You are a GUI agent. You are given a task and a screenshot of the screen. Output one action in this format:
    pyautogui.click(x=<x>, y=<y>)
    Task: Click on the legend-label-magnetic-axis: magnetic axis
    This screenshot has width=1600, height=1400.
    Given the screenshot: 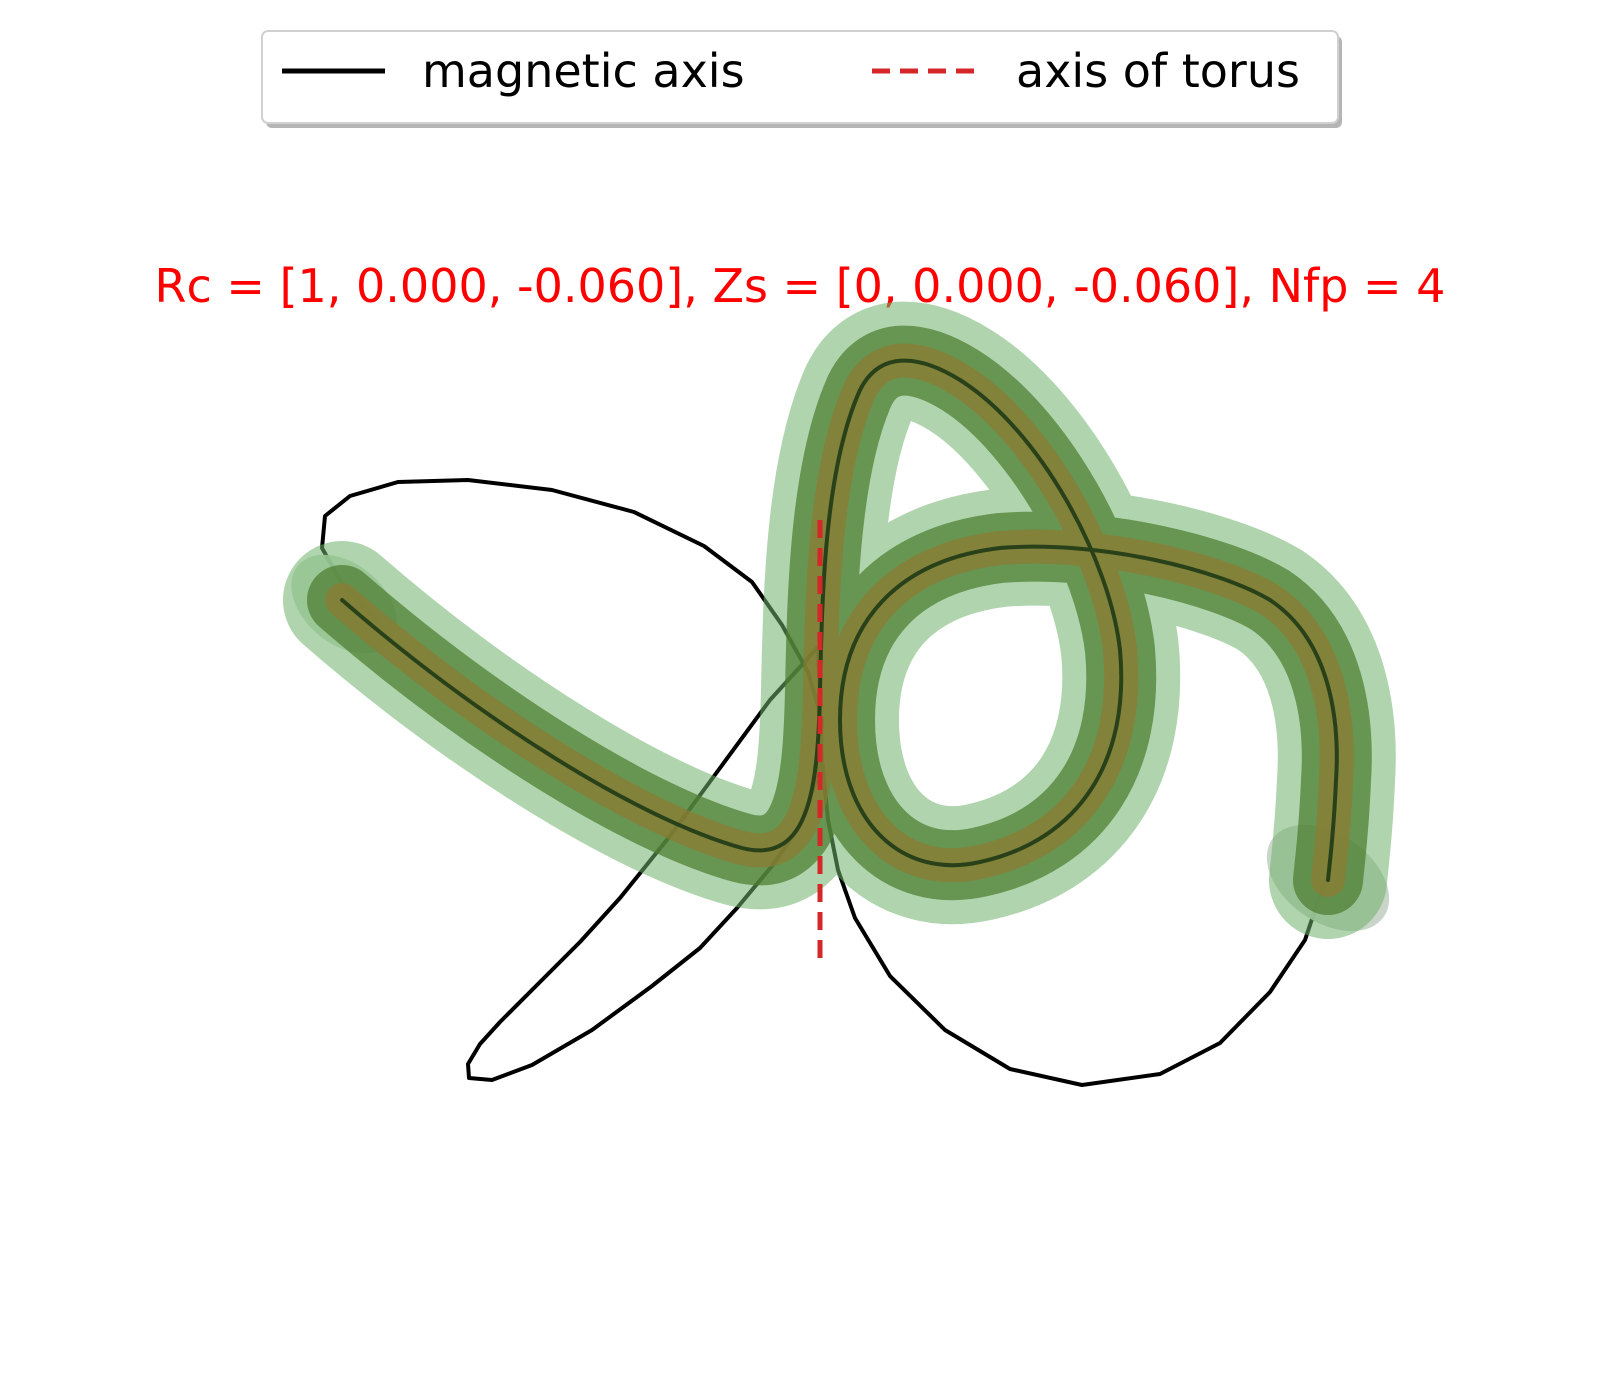 What is the action you would take?
    pyautogui.click(x=583, y=71)
    